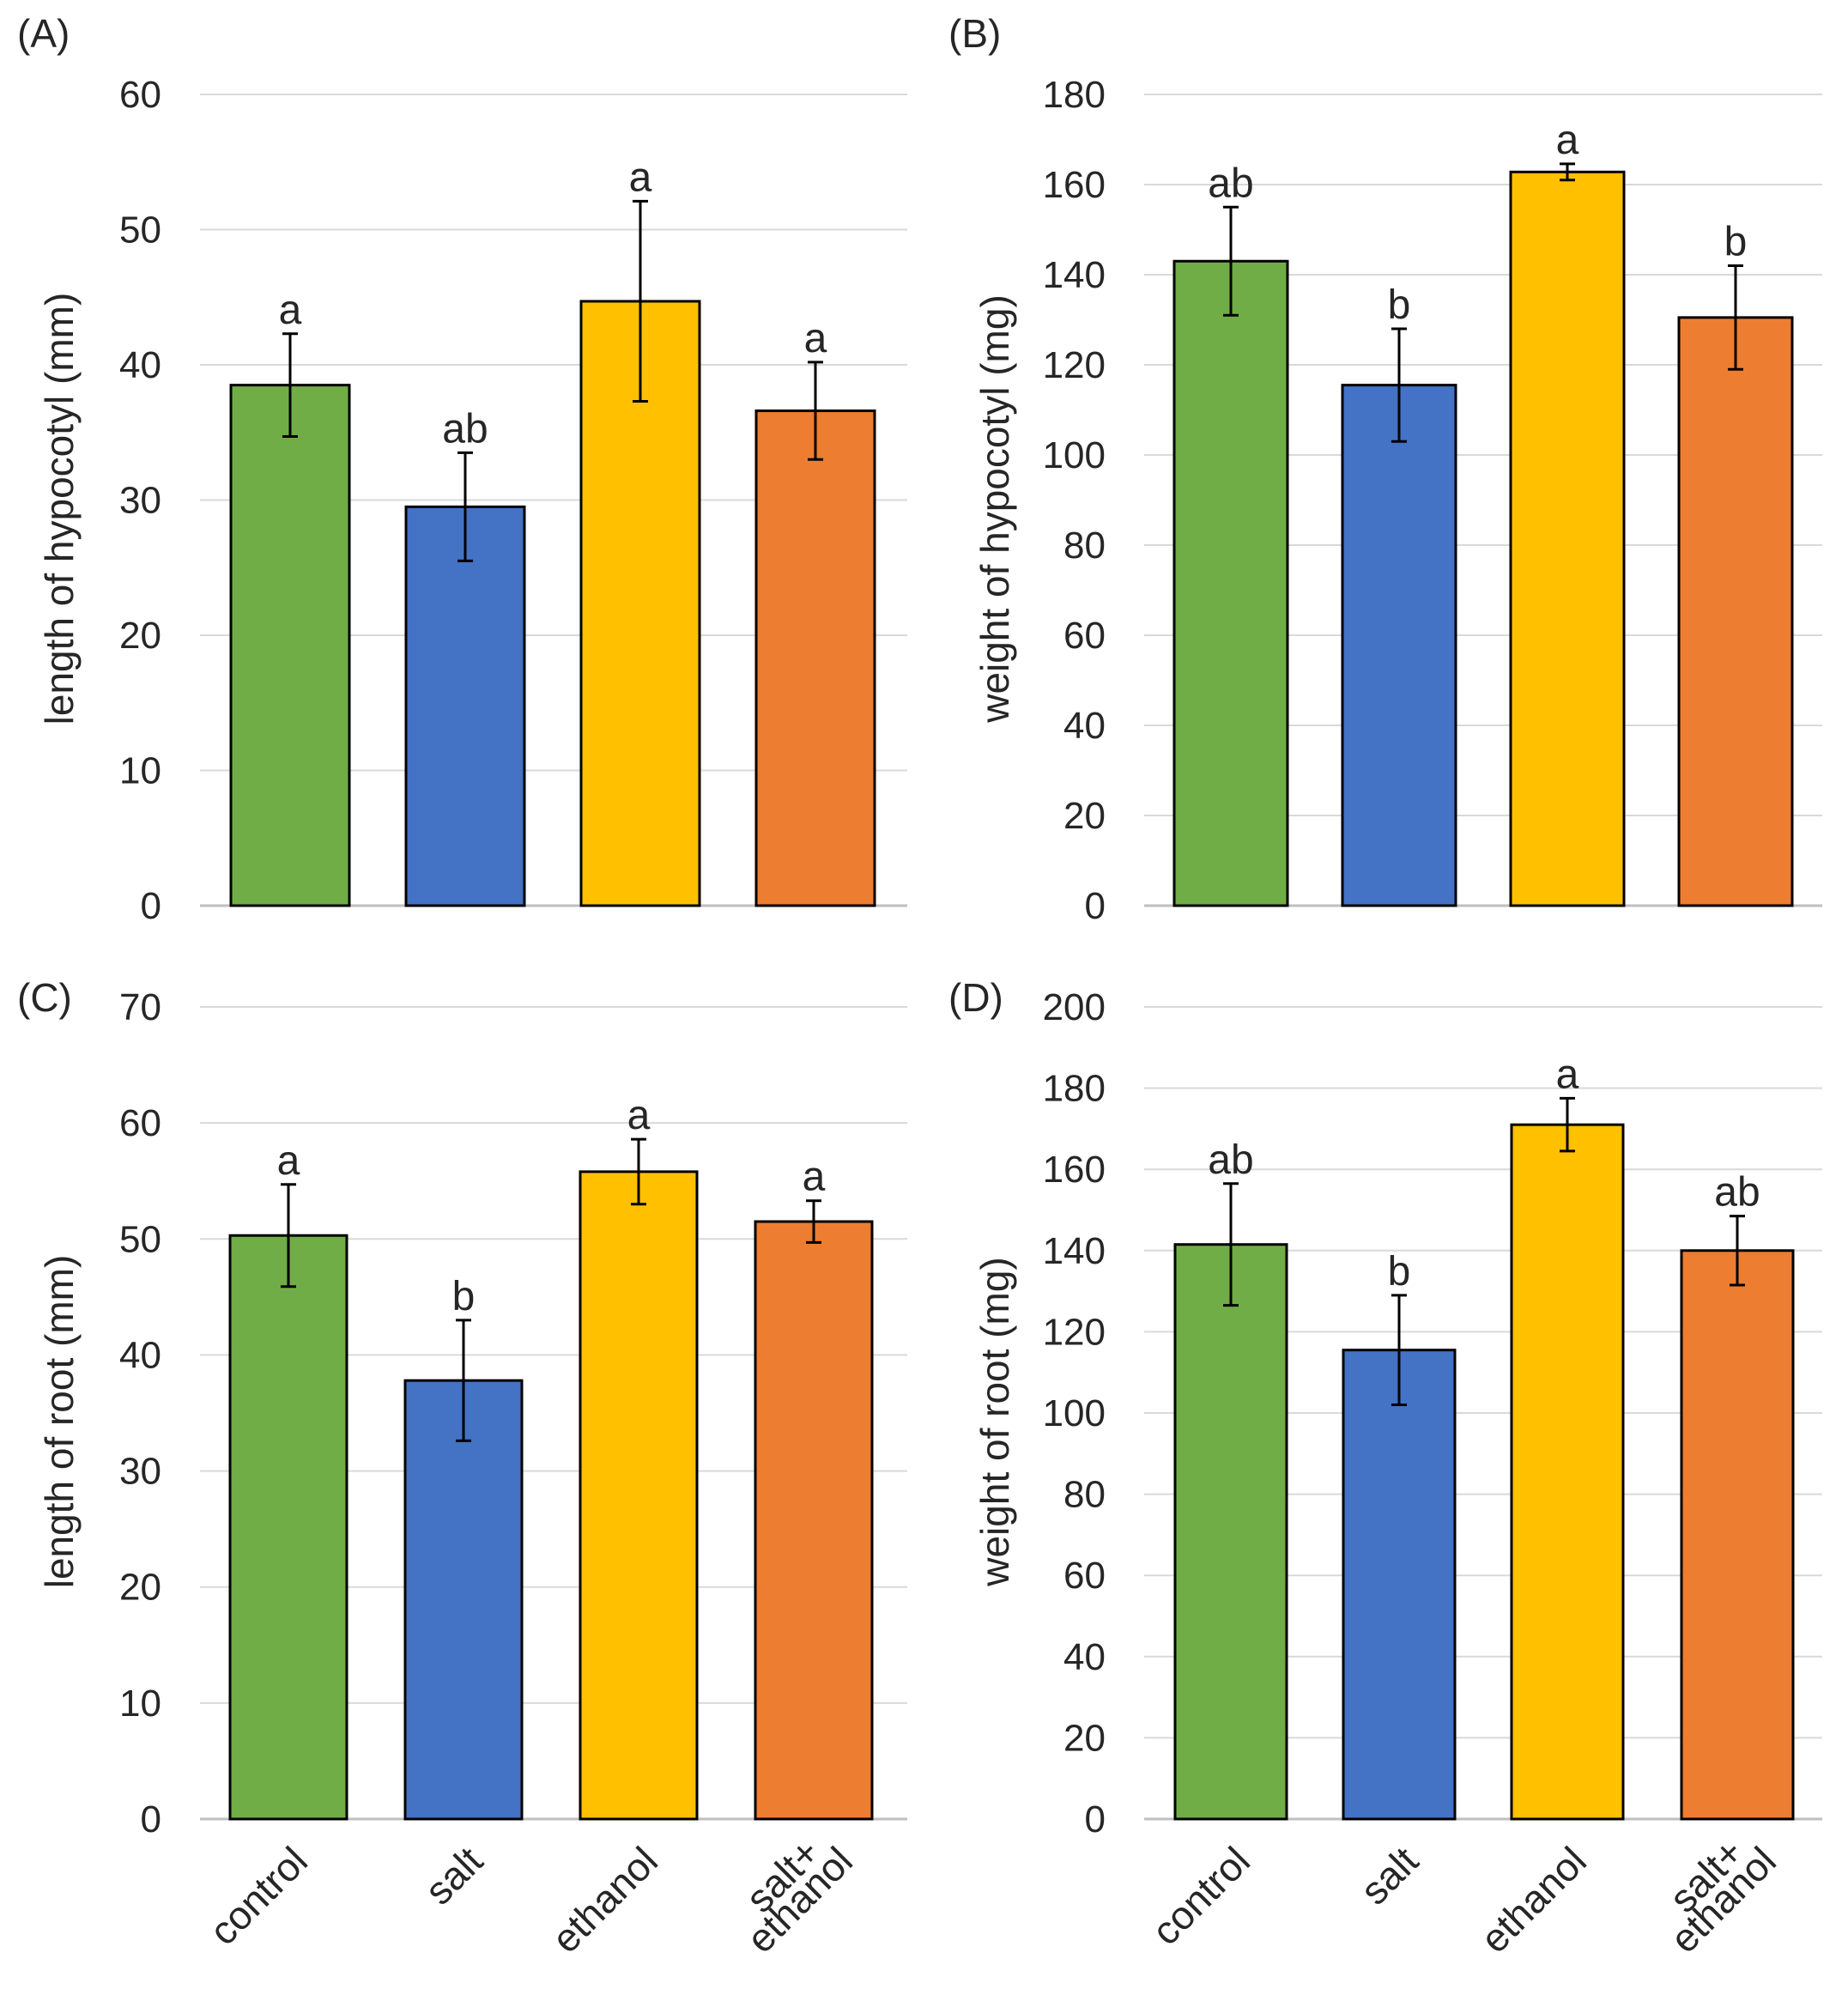 This screenshot has width=1848, height=1995. I want to click on panel-label: (D), so click(976, 997).